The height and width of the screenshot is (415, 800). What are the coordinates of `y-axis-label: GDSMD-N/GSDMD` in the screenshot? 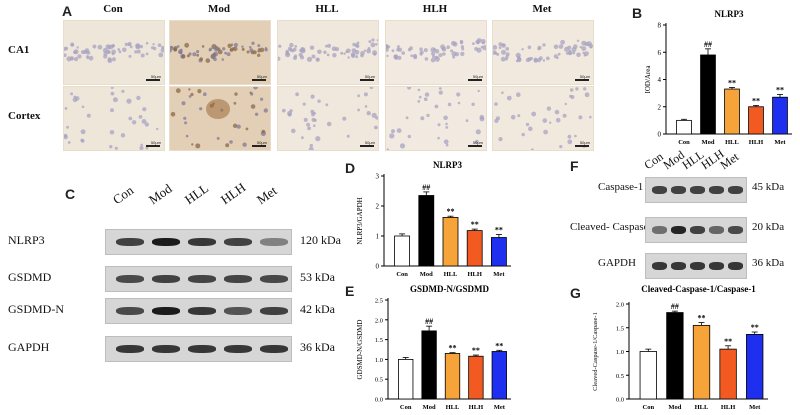 It's located at (360, 350).